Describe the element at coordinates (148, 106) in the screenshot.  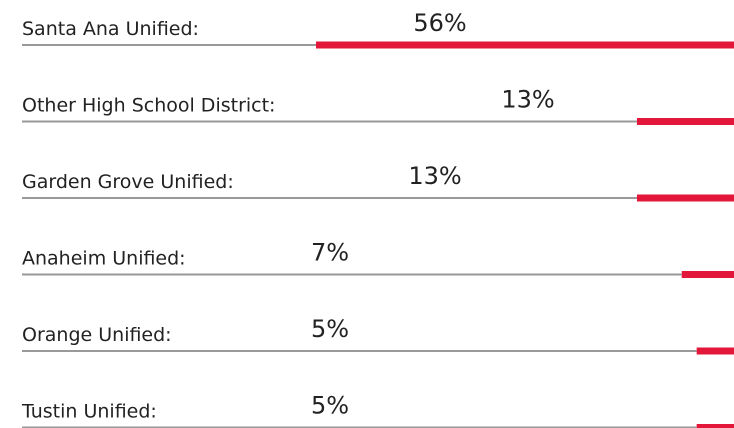
I see `category-label: Other High School District:` at that location.